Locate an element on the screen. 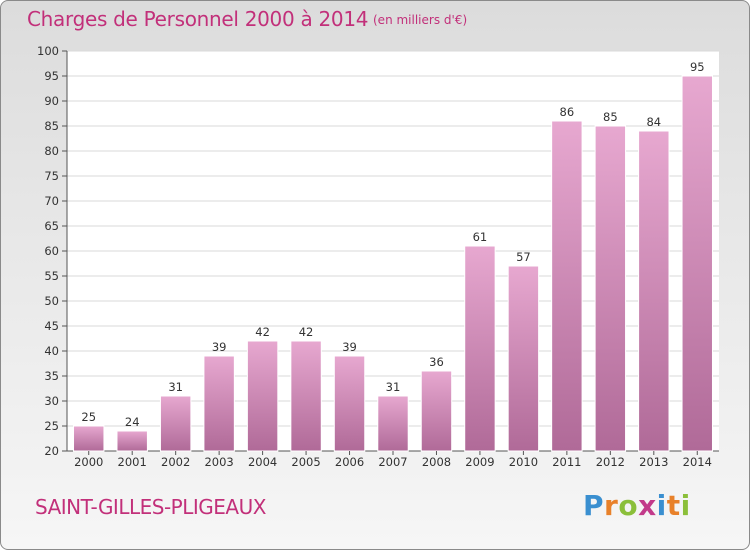 This screenshot has width=750, height=550. x-tick-label: 2002 is located at coordinates (175, 462).